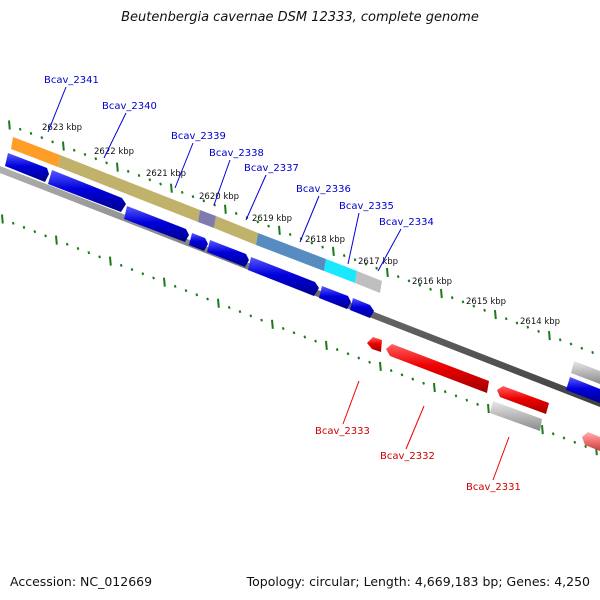 The width and height of the screenshot is (600, 600). Describe the element at coordinates (62, 128) in the screenshot. I see `ruler-label: 2623 kbp` at that location.